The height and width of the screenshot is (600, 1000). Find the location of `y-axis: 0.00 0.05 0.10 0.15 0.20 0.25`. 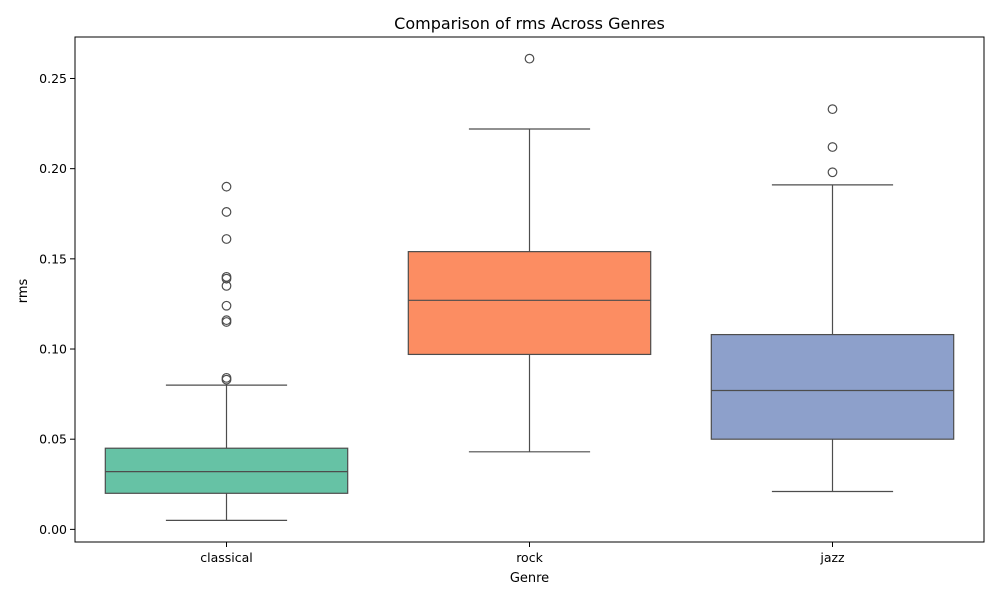

y-axis: 0.00 0.05 0.10 0.15 0.20 0.25 is located at coordinates (57, 304).